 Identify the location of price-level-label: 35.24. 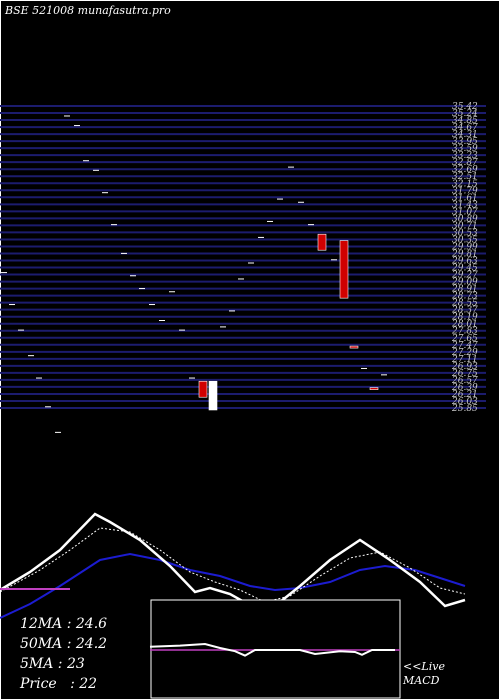
(465, 114).